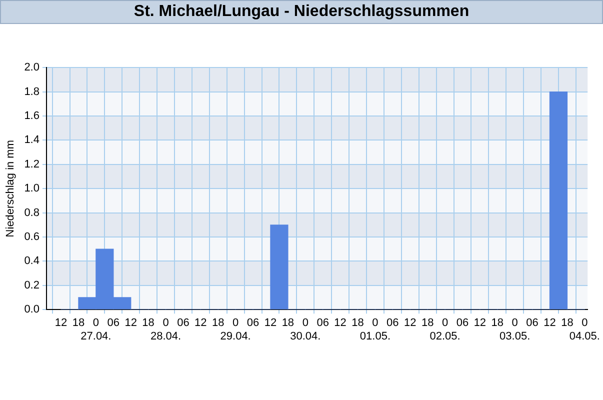  I want to click on y-tick-label: 0.0, so click(32, 310).